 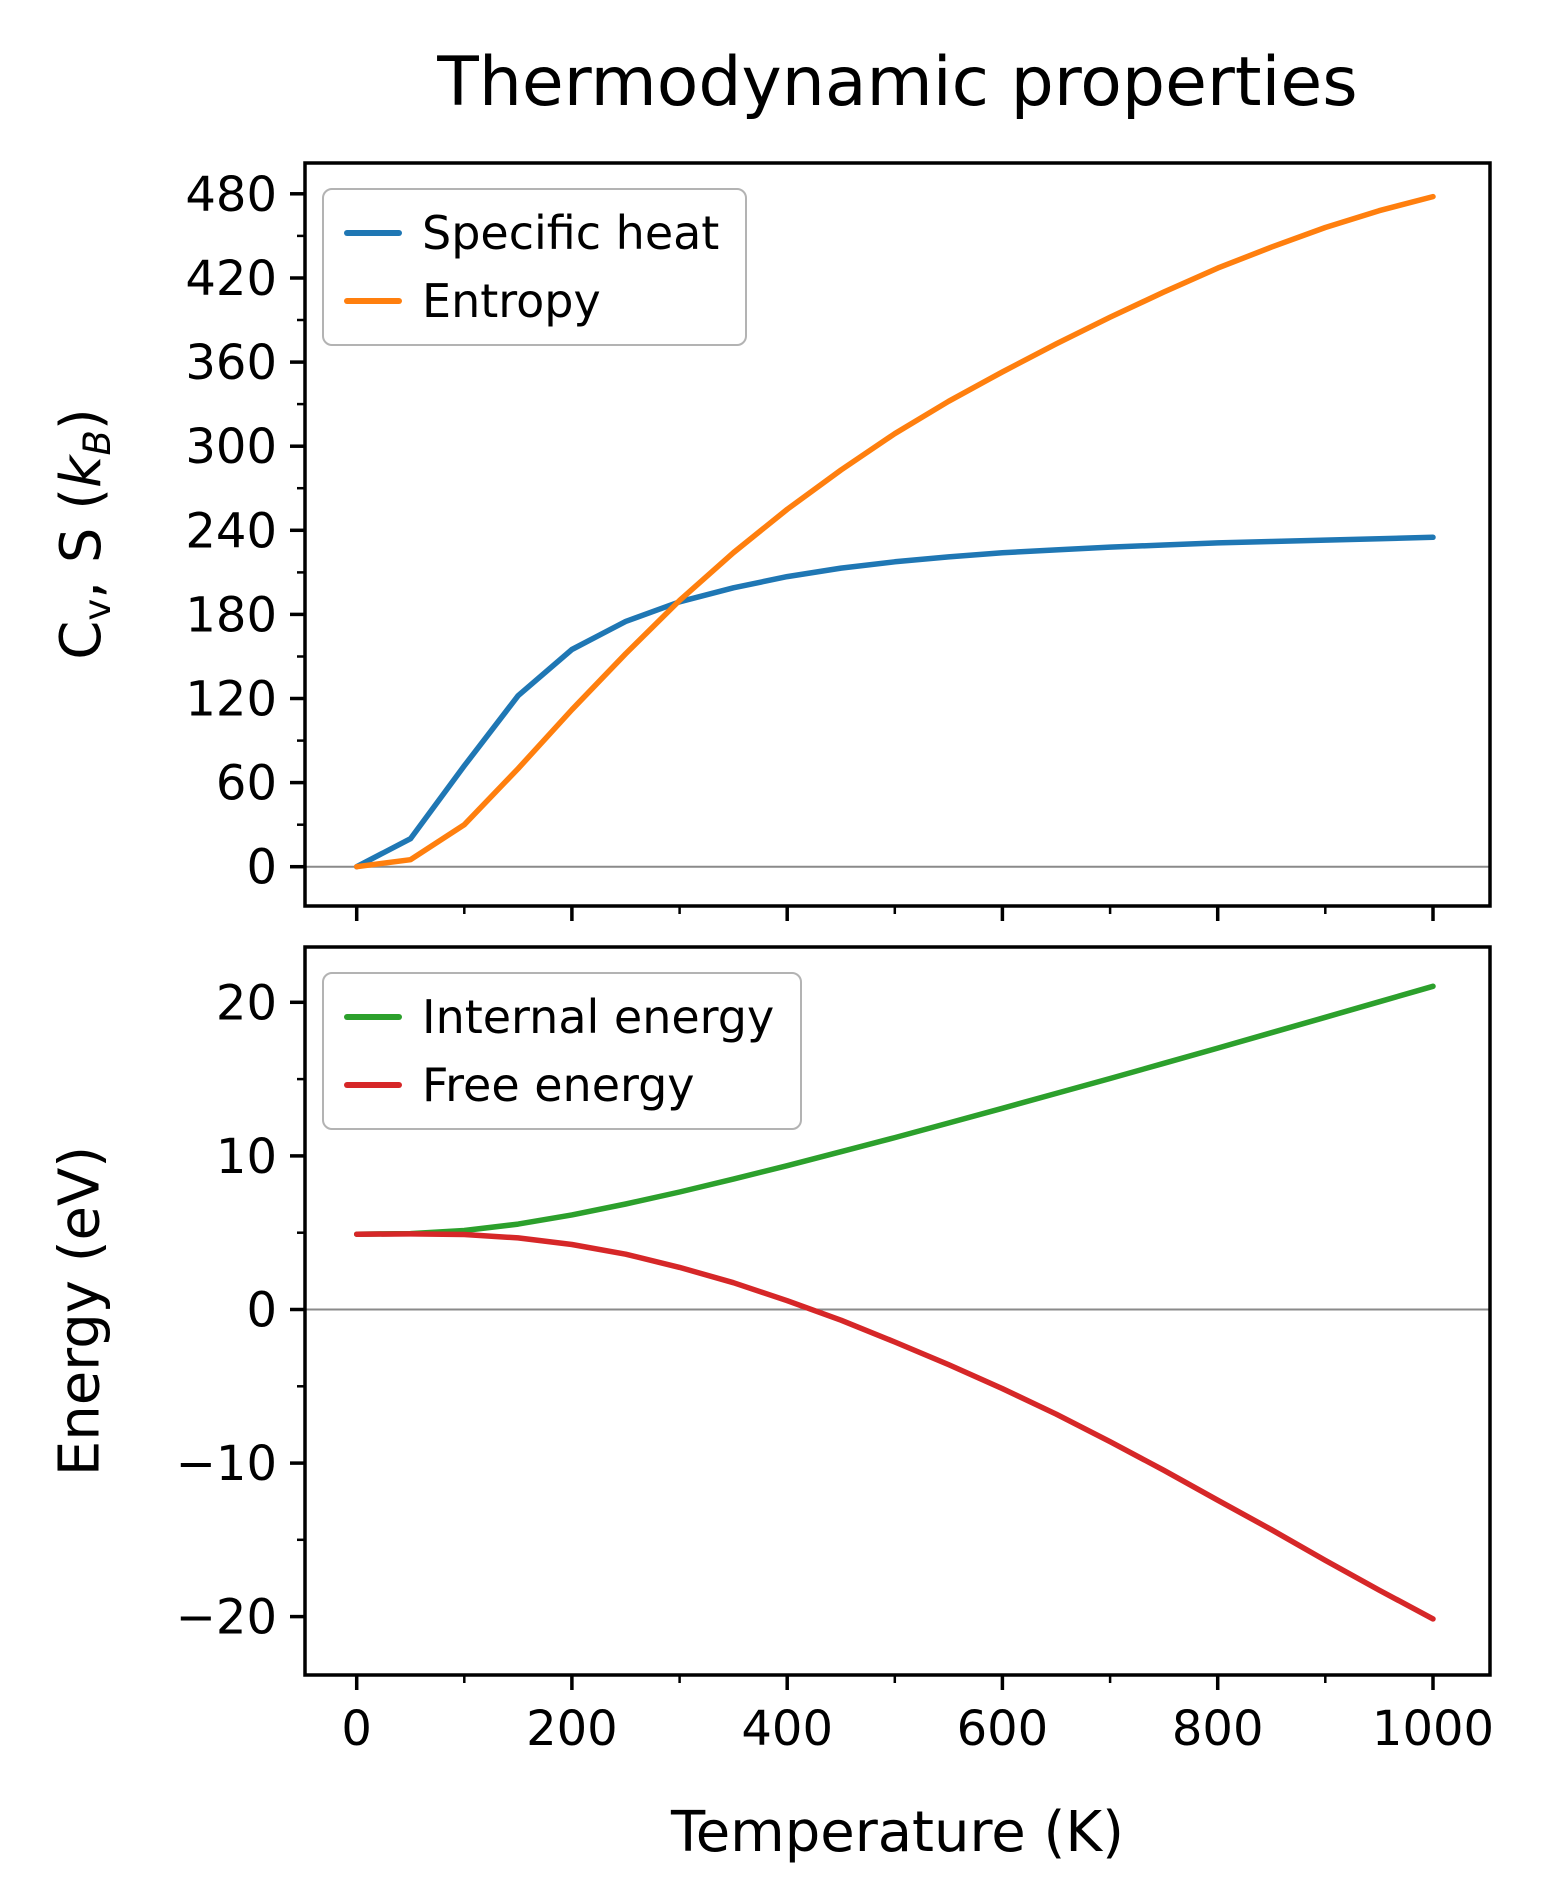 I want to click on legend-label: Internal energy, so click(x=598, y=1017).